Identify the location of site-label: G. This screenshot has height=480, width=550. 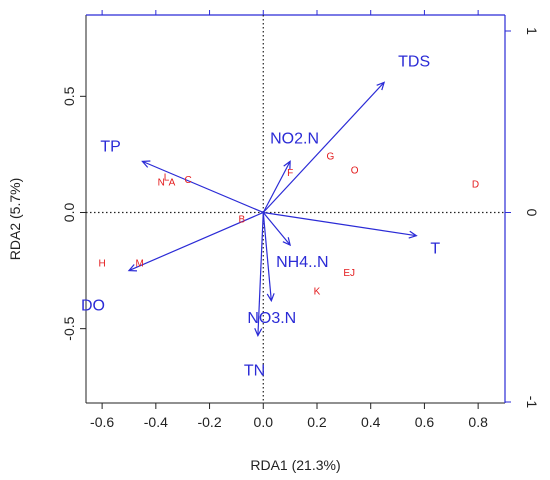
(331, 157).